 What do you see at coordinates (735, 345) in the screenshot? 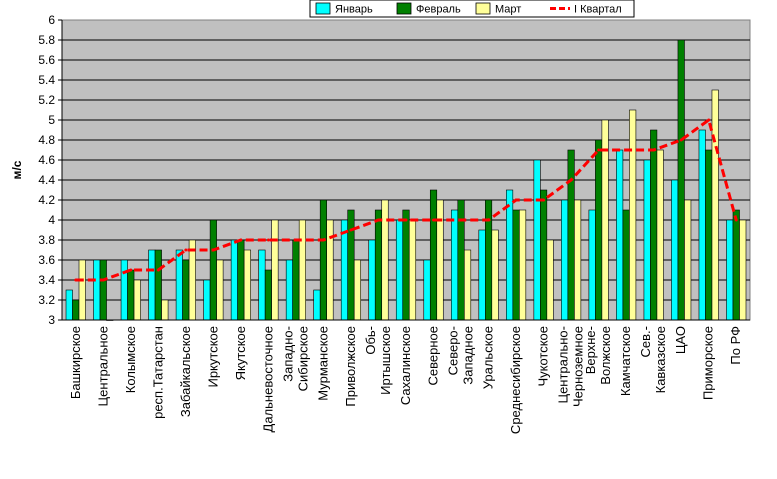
I see `category-label: По РФ` at bounding box center [735, 345].